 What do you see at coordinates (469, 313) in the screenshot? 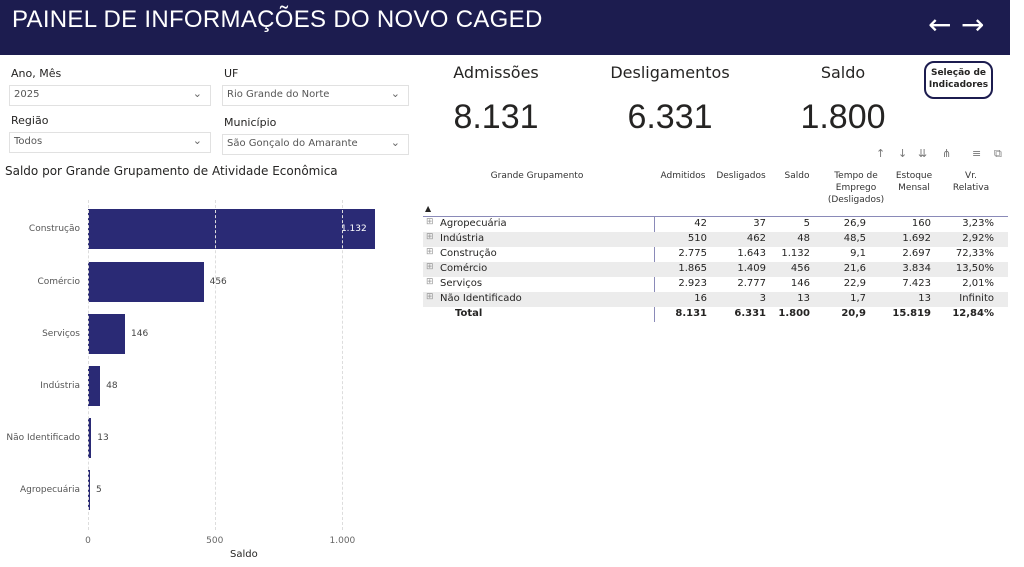
I see `row-label: Total` at bounding box center [469, 313].